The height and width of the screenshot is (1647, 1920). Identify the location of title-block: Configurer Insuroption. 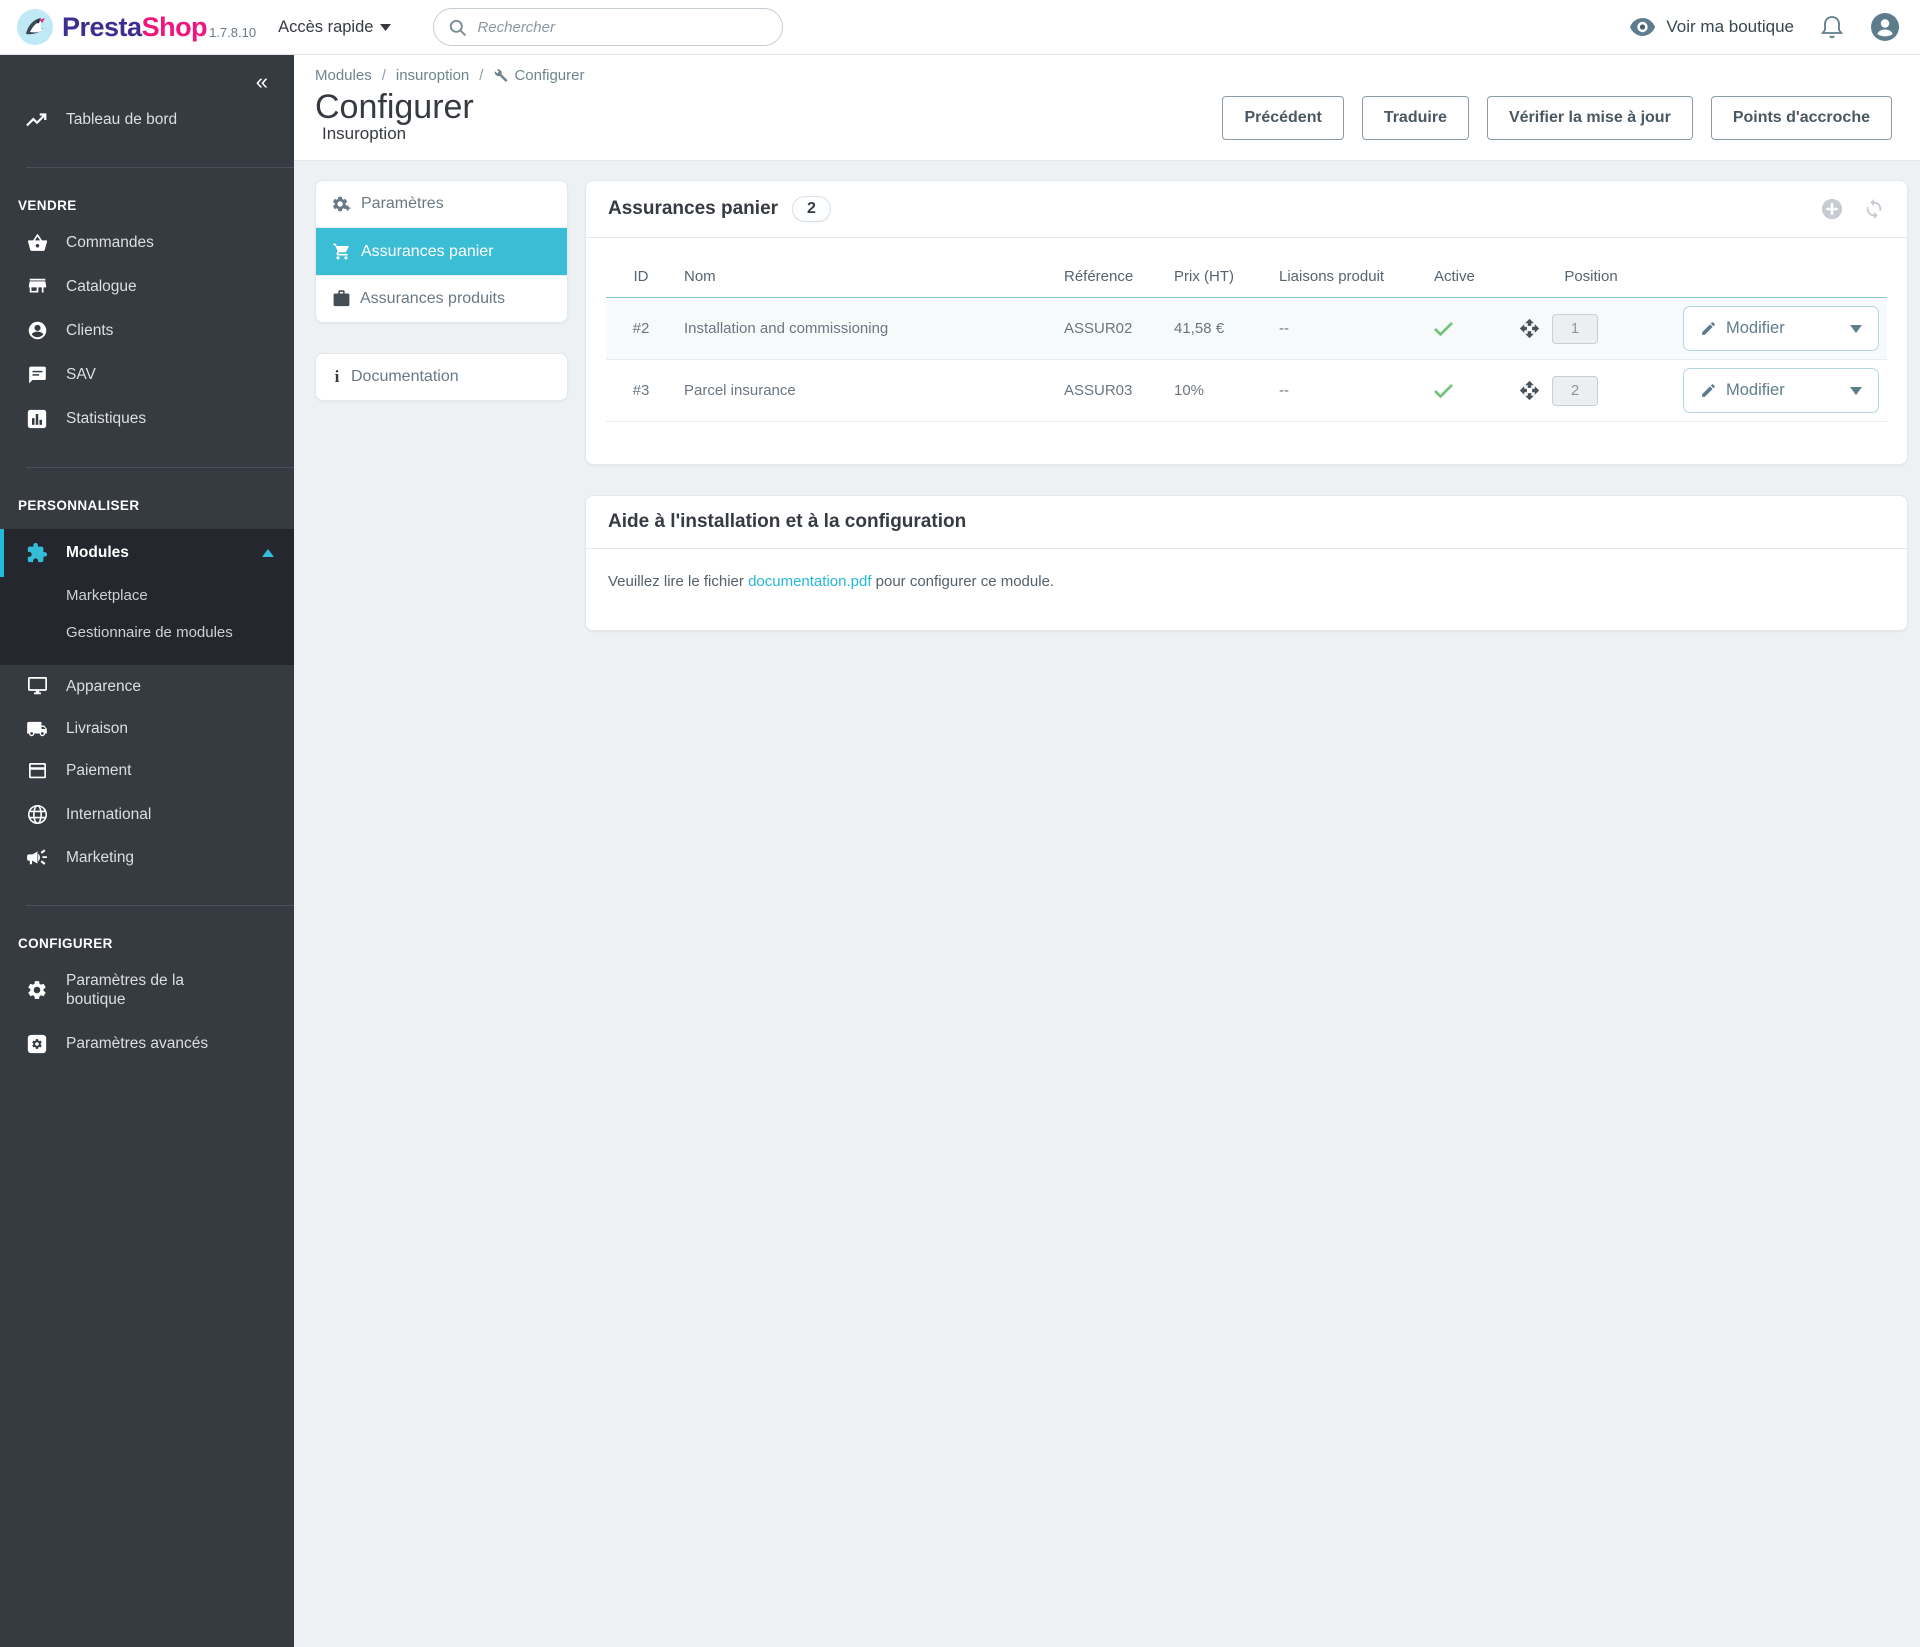
(394, 116).